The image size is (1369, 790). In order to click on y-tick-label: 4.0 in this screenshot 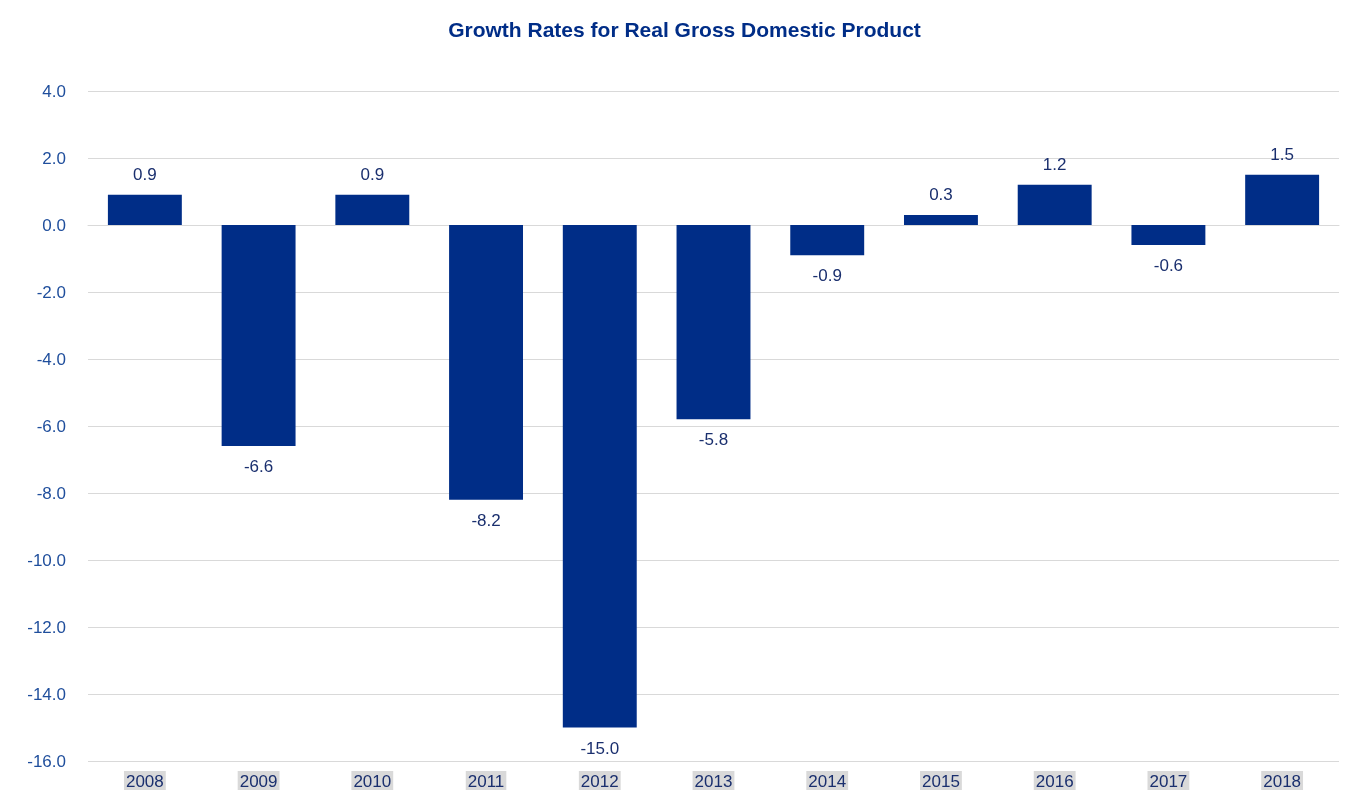, I will do `click(54, 91)`.